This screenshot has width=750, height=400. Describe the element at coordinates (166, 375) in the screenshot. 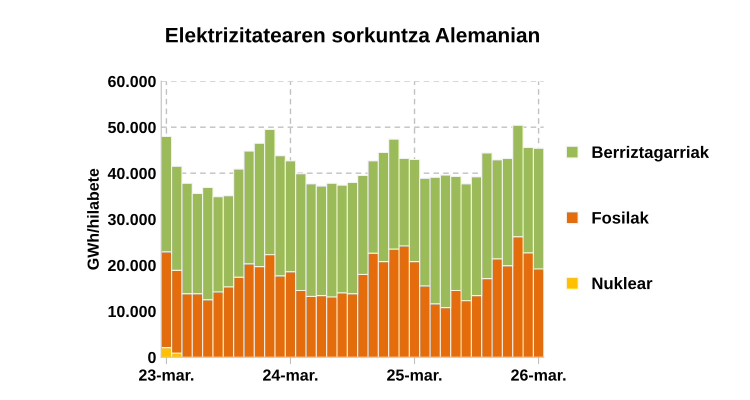

I see `x-tick-label: 23-mar.` at that location.